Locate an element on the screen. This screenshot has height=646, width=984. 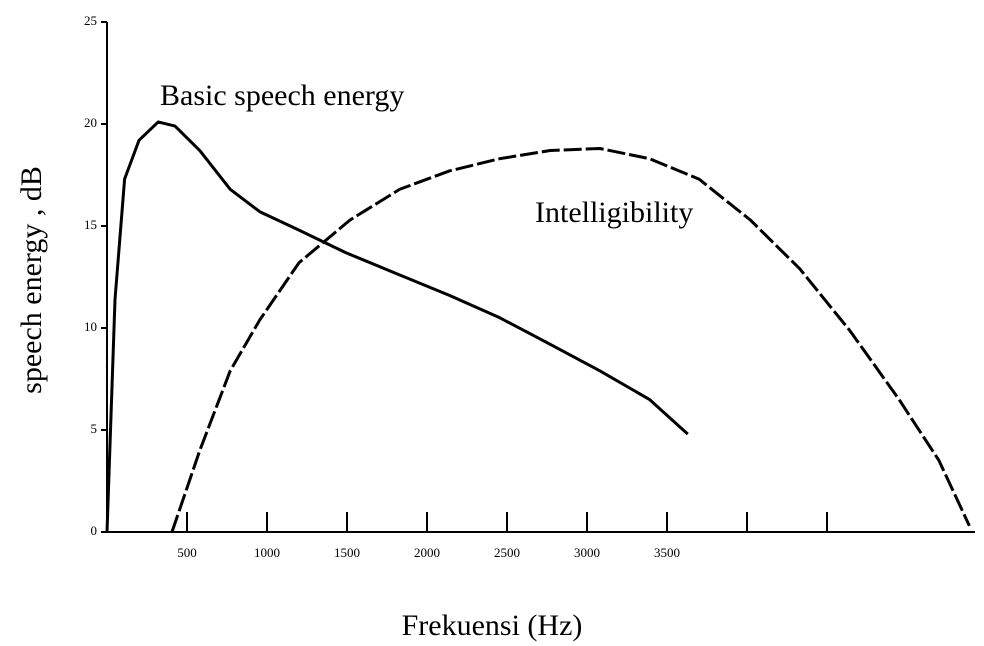
x-tick-label: 1500 is located at coordinates (347, 552).